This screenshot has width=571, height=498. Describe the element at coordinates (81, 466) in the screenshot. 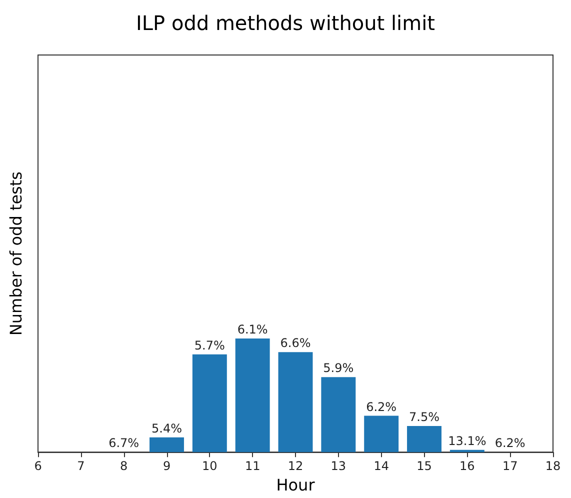

I see `x-tick-label: 7` at that location.